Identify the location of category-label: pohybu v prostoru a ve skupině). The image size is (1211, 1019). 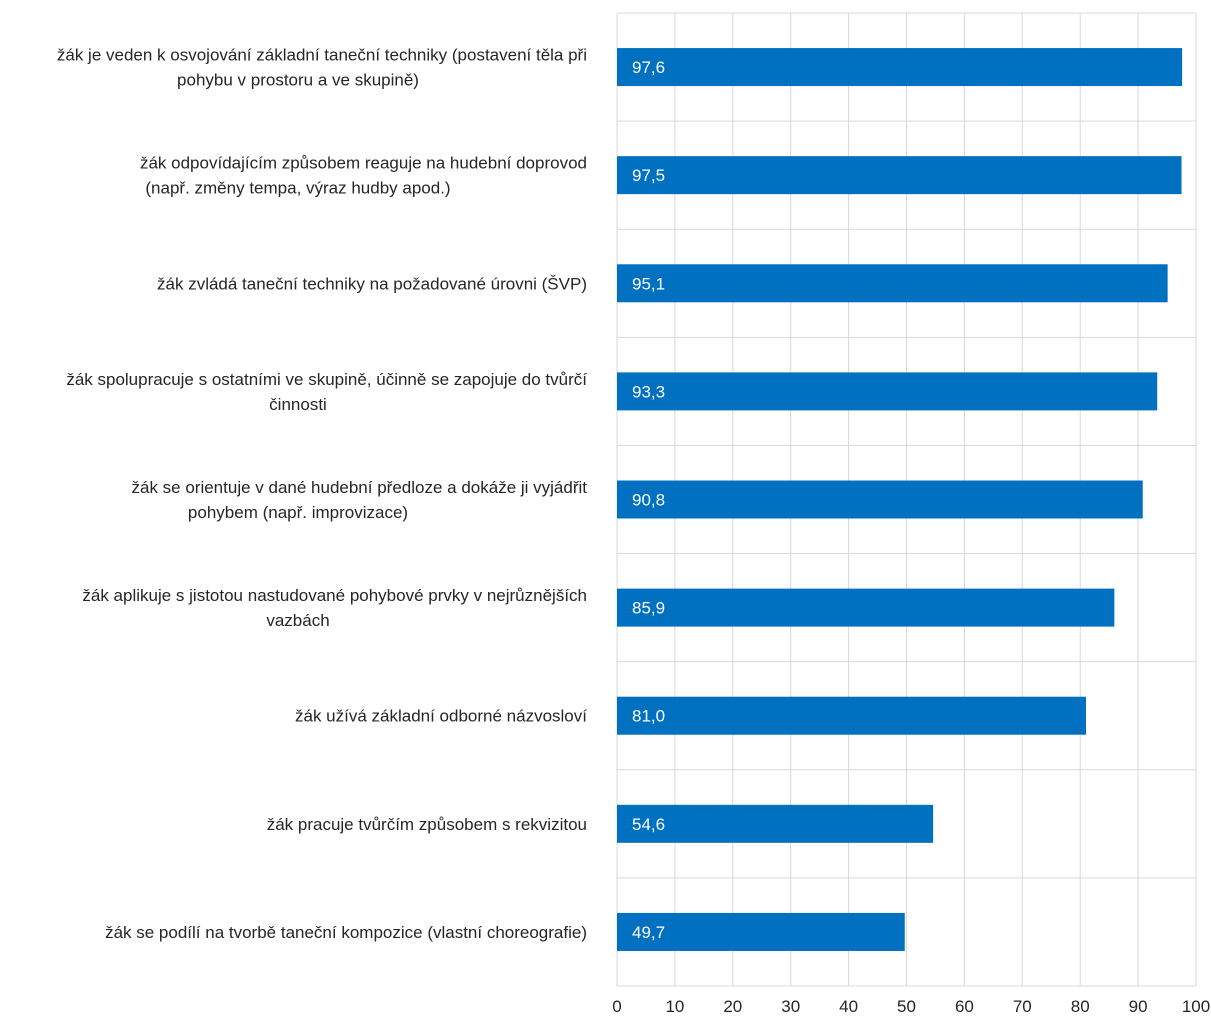
(298, 80).